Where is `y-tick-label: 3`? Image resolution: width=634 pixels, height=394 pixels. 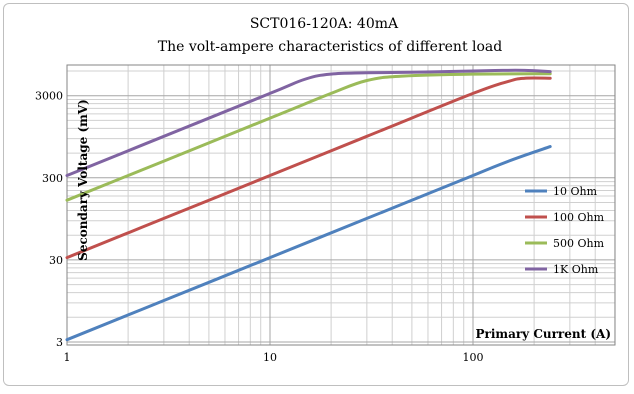
y-tick-label: 3 is located at coordinates (59, 342).